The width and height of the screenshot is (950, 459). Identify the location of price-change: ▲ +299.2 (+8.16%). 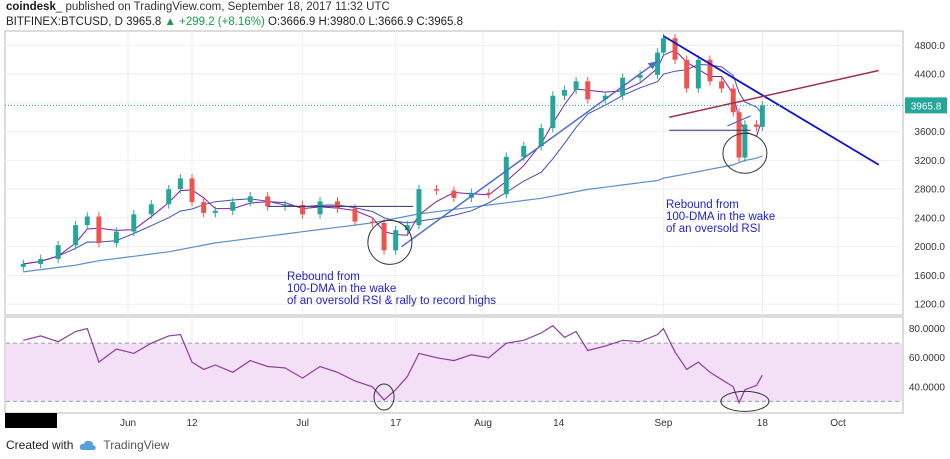
(214, 22).